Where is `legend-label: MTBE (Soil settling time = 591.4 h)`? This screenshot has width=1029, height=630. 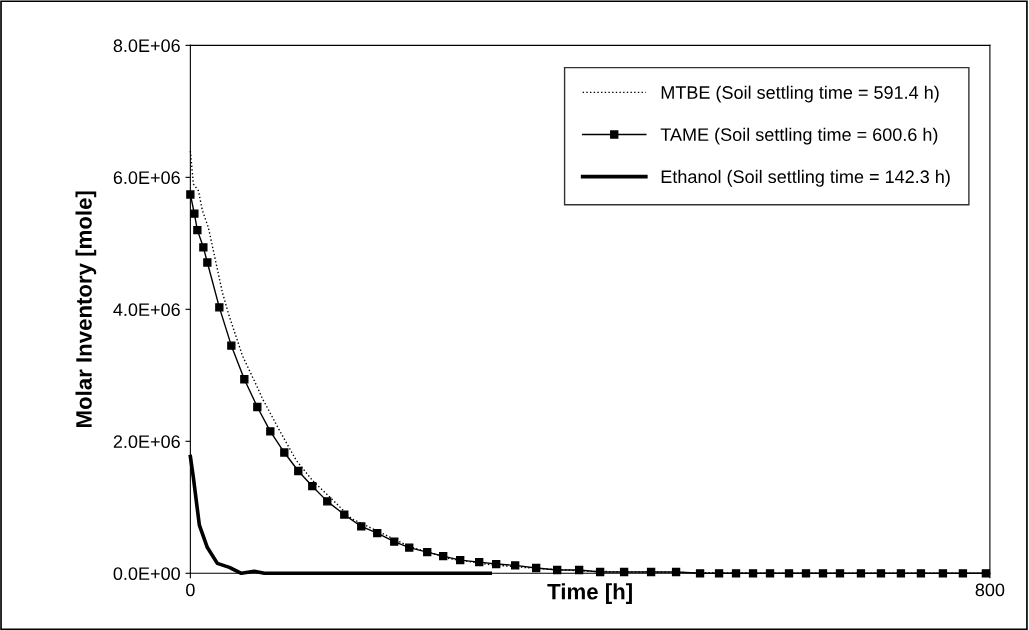 legend-label: MTBE (Soil settling time = 591.4 h) is located at coordinates (800, 94).